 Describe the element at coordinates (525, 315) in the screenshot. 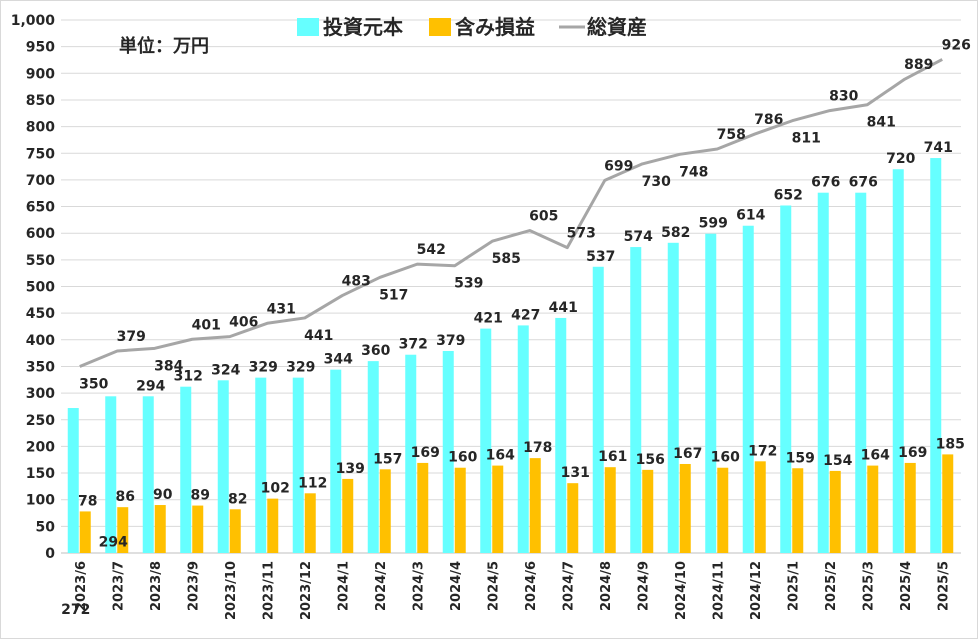

I see `principal-value-label: 427` at that location.